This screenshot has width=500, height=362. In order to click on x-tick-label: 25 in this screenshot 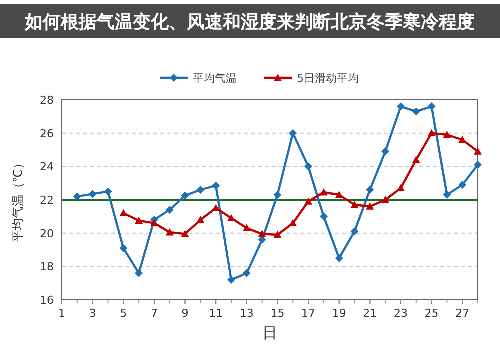, I will do `click(431, 313)`.